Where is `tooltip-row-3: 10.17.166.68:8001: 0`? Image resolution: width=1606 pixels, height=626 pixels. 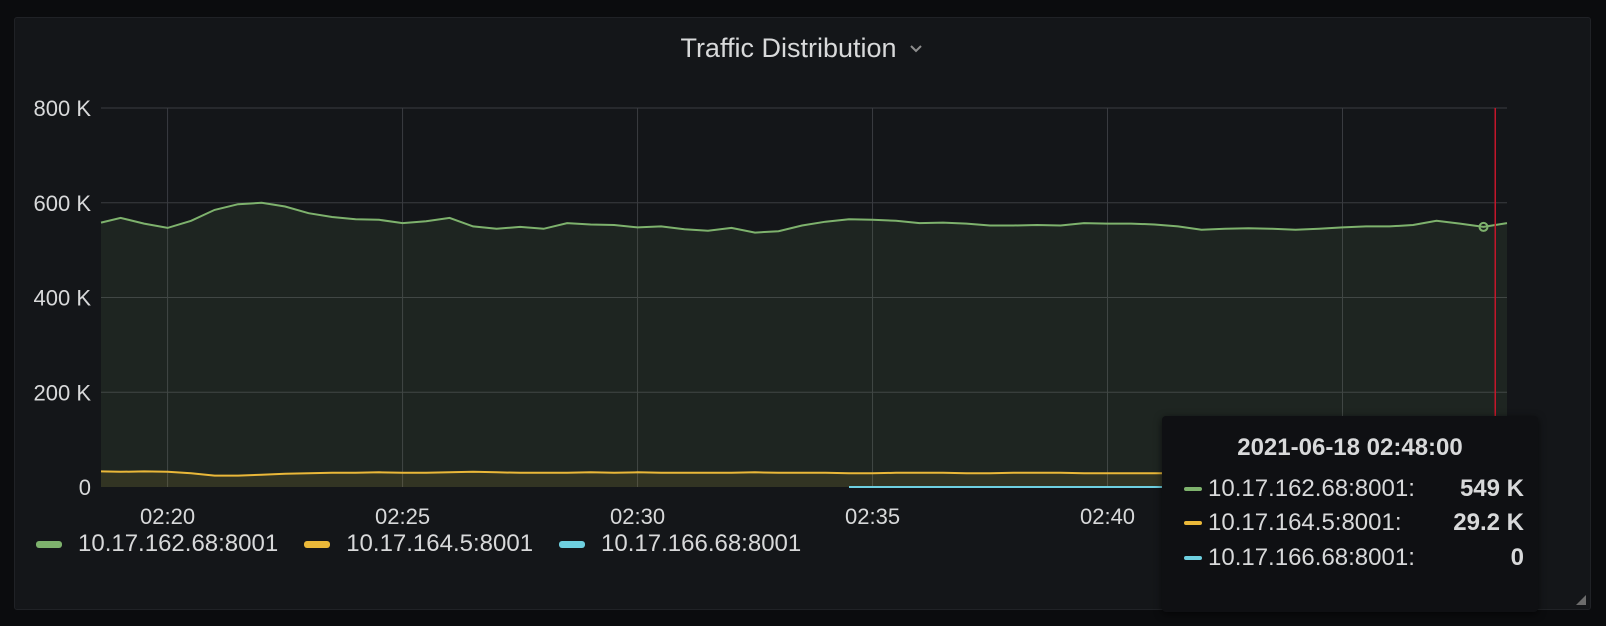
tooltip-row-3: 10.17.166.68:8001: 0 is located at coordinates (1354, 558).